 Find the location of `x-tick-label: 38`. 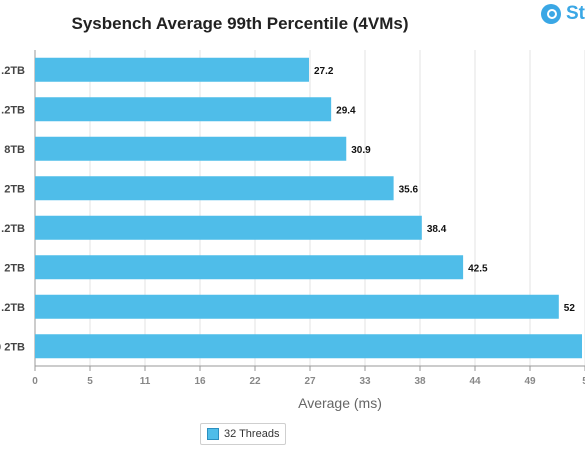

x-tick-label: 38 is located at coordinates (420, 381).